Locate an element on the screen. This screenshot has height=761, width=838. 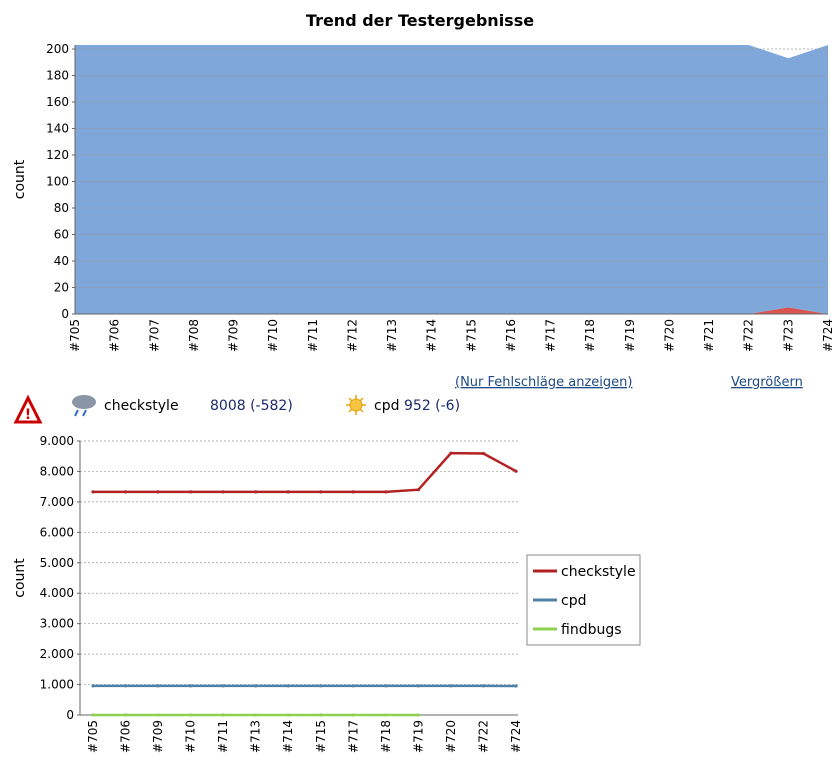
y-tick-label: 140 is located at coordinates (57, 128).